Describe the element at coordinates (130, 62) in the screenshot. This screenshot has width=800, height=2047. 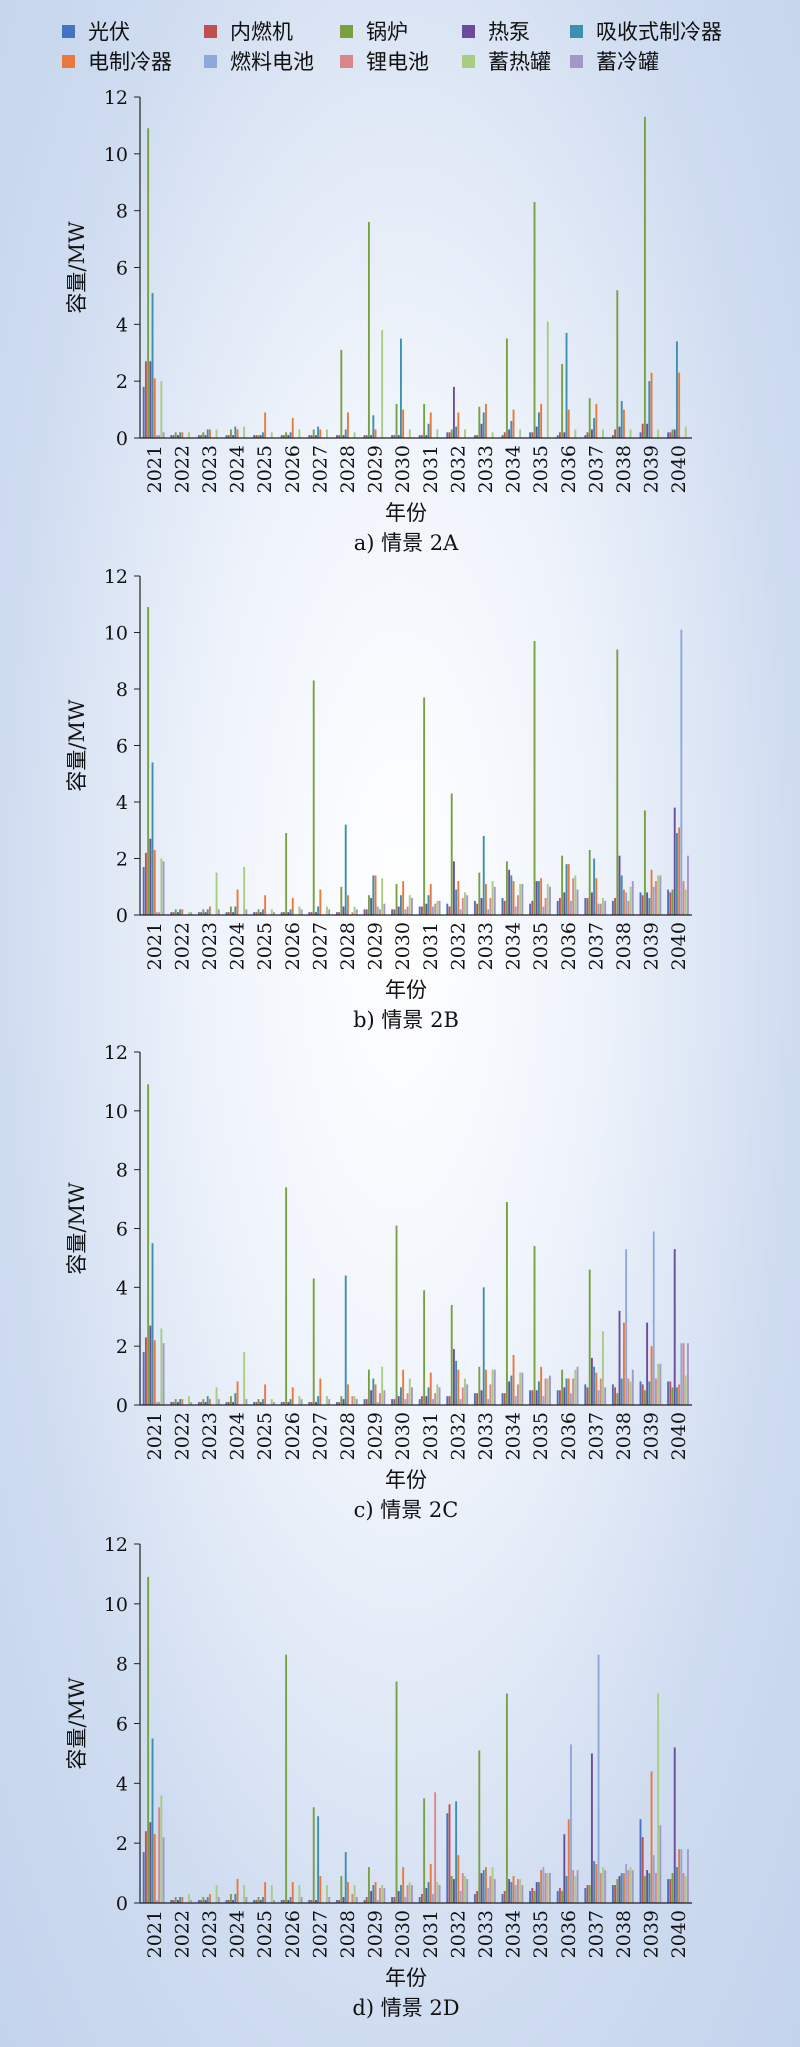
I see `legend-label: 电制冷器` at that location.